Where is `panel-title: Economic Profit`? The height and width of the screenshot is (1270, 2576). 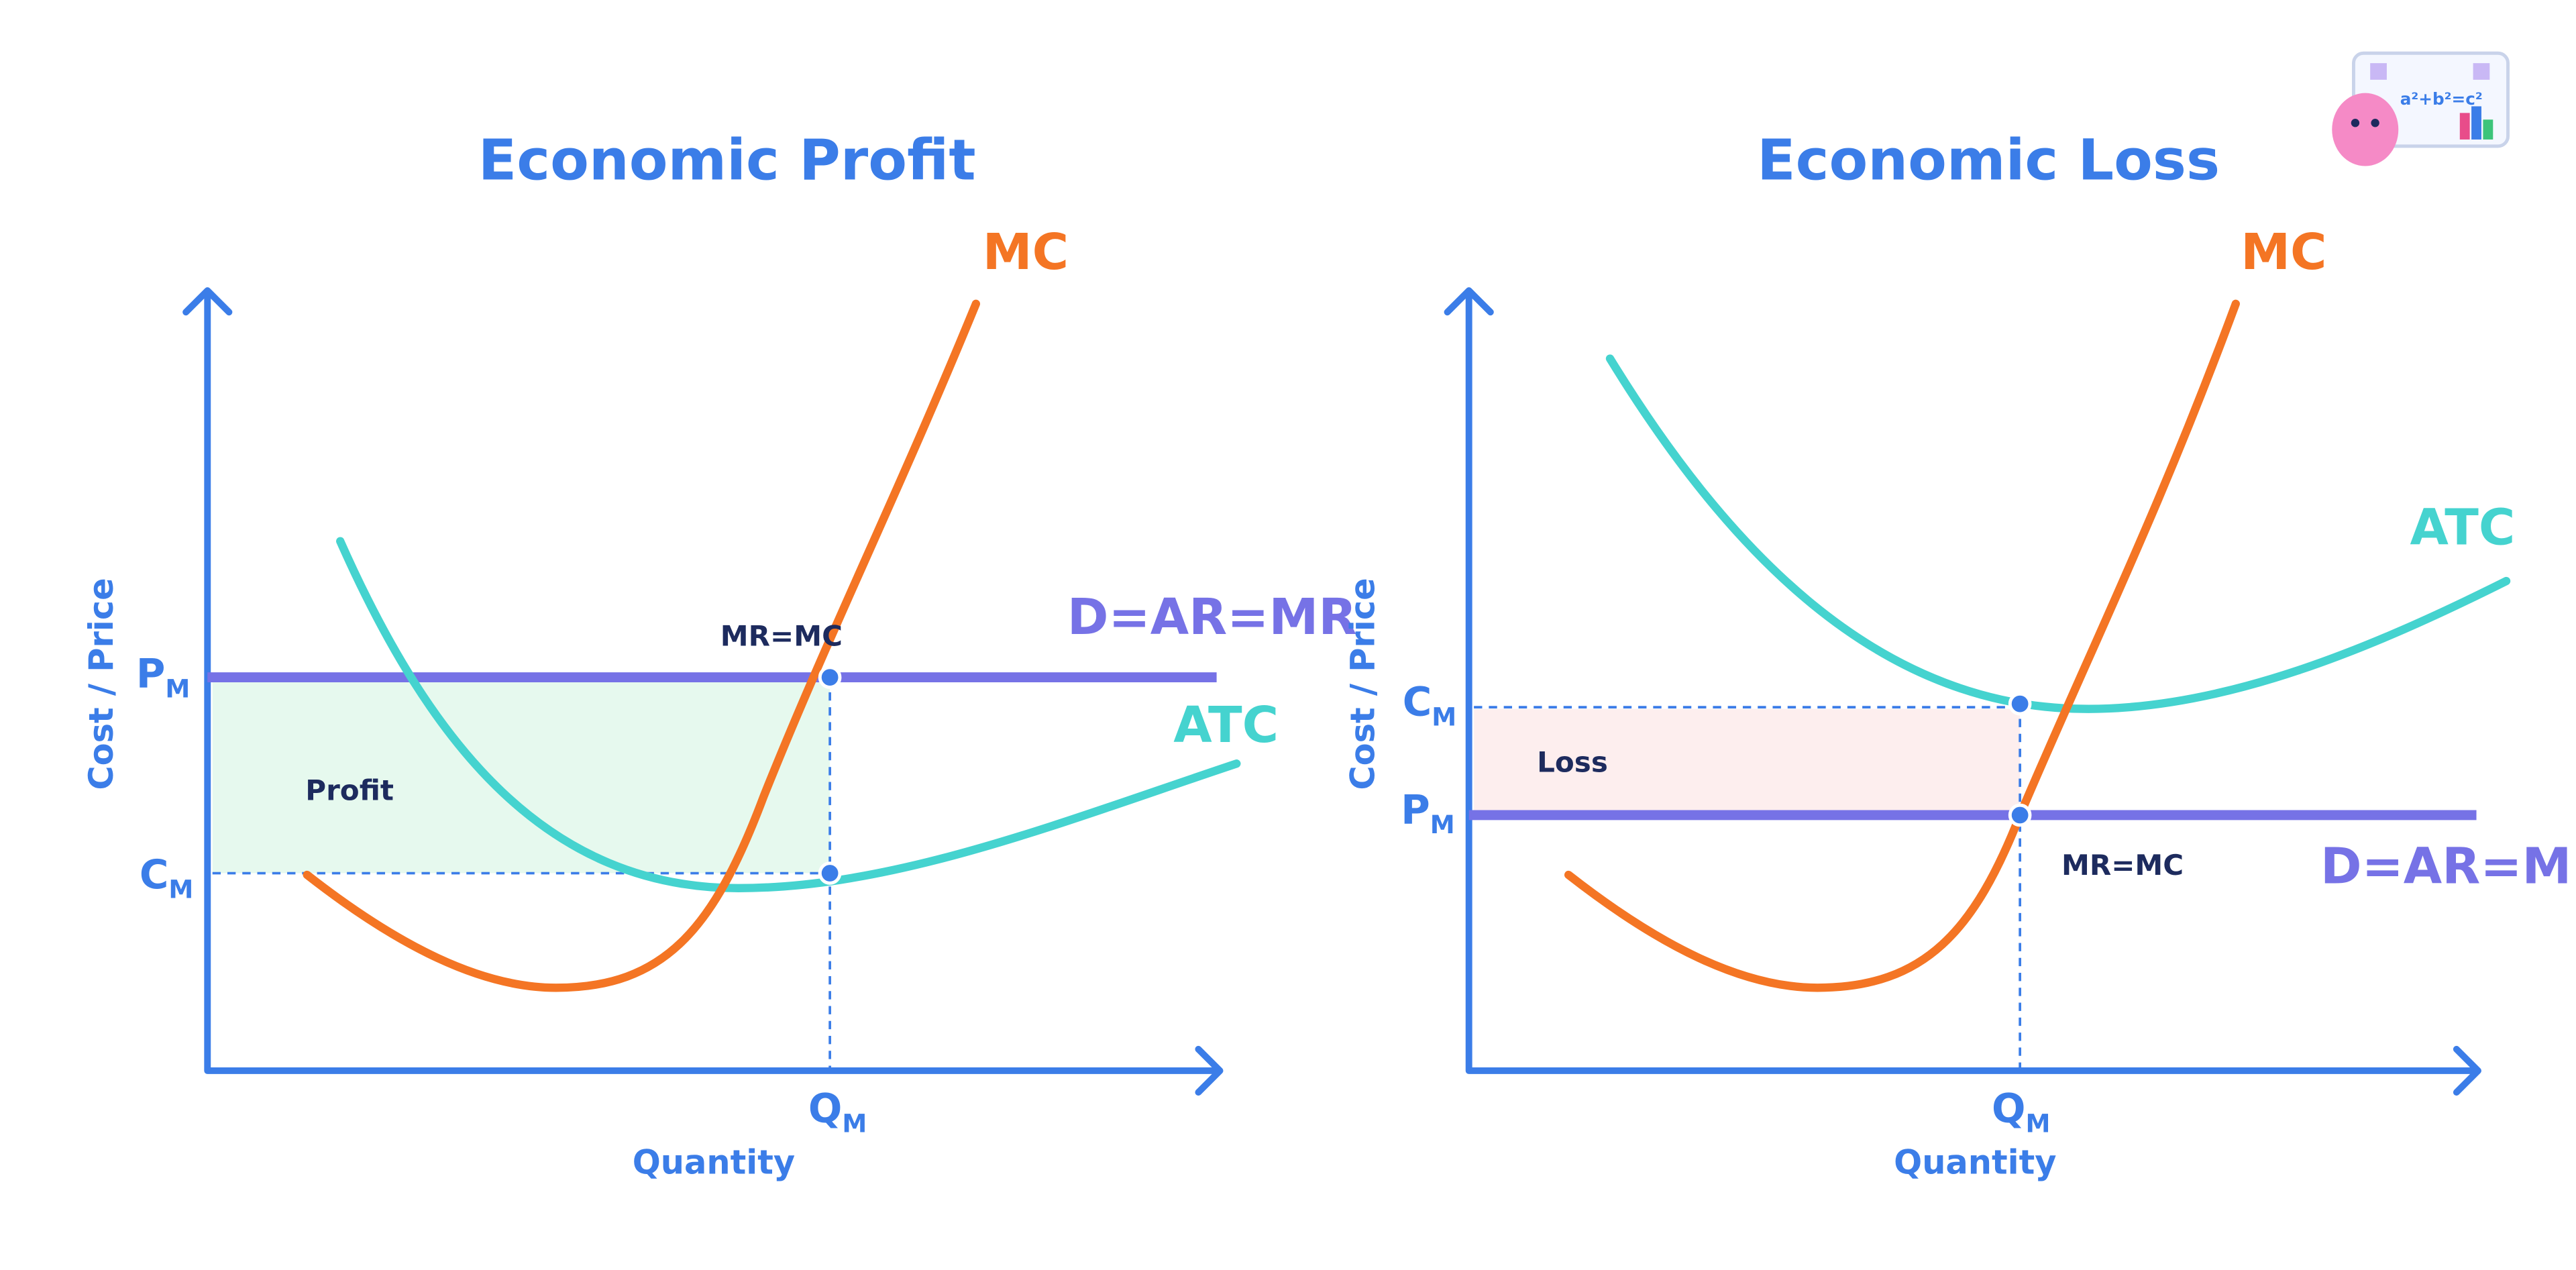
panel-title: Economic Profit is located at coordinates (727, 160).